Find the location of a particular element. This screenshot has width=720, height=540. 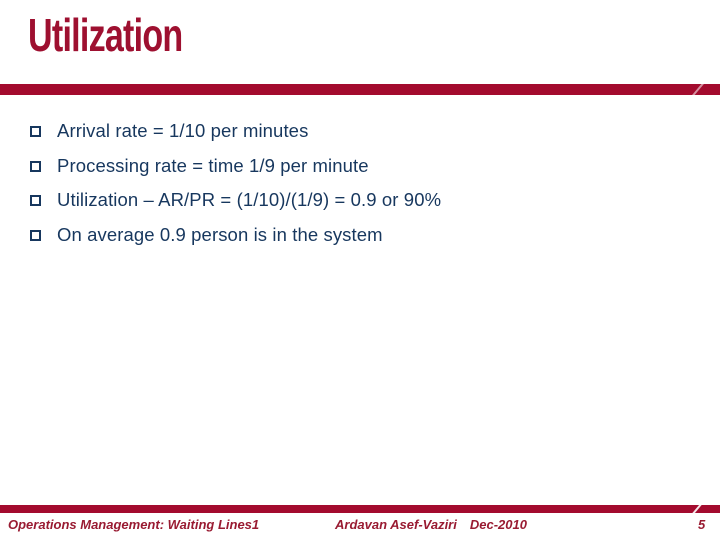

footer-date: Dec-2010 is located at coordinates (498, 524).